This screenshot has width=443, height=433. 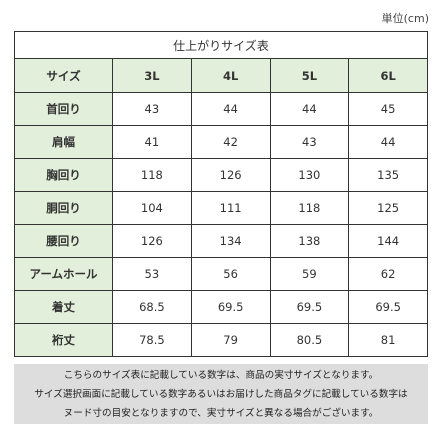 What do you see at coordinates (152, 274) in the screenshot?
I see `table-cell: 53` at bounding box center [152, 274].